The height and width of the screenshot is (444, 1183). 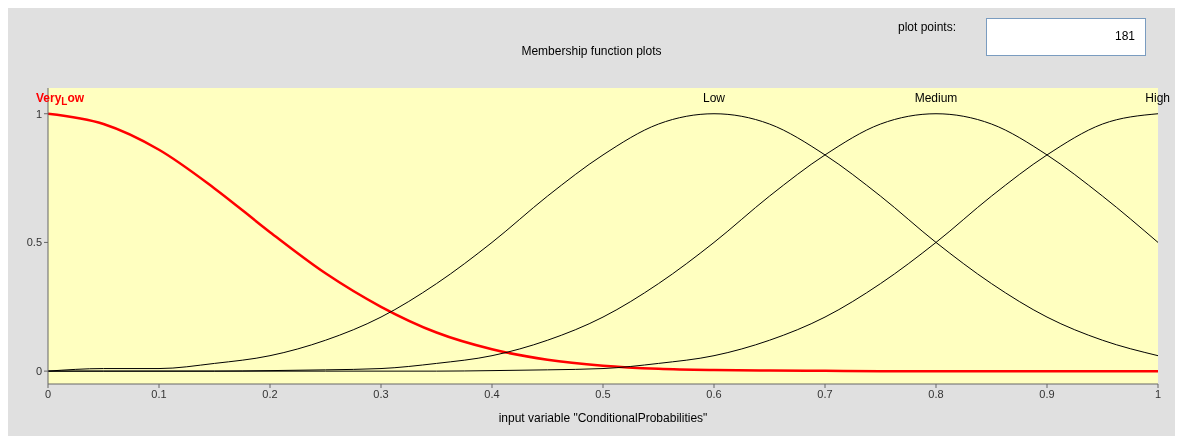 I want to click on y-tick-label: 1, so click(x=38, y=113).